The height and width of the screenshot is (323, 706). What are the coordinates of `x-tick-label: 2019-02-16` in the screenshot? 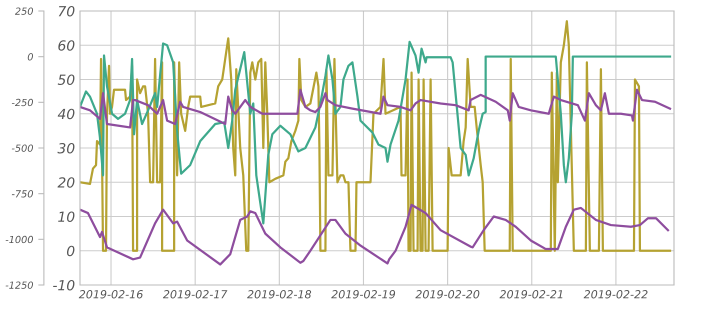 It's located at (110, 294).